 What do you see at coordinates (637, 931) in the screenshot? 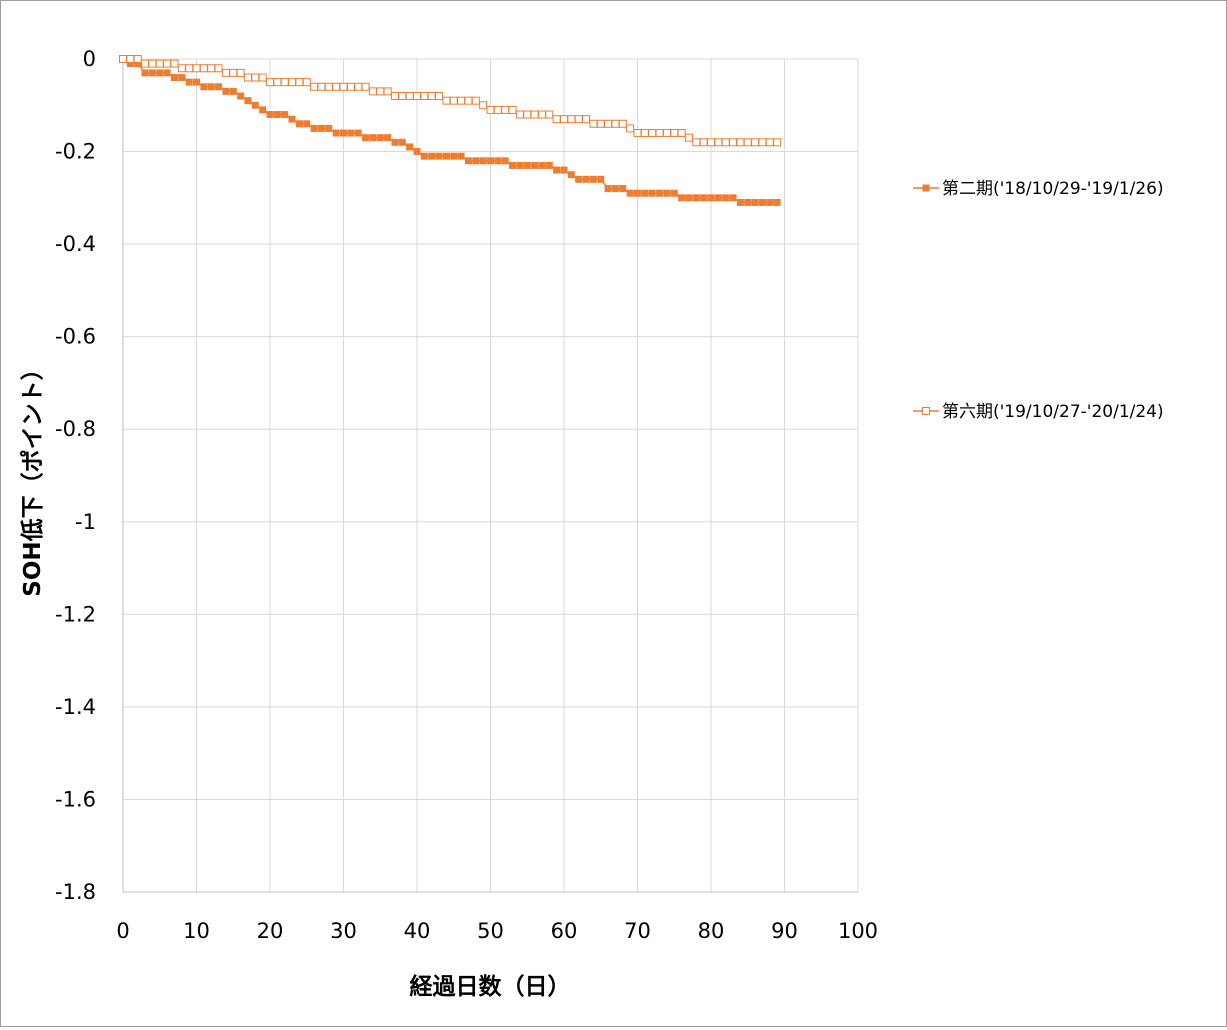
I see `x-tick-label: 70` at bounding box center [637, 931].